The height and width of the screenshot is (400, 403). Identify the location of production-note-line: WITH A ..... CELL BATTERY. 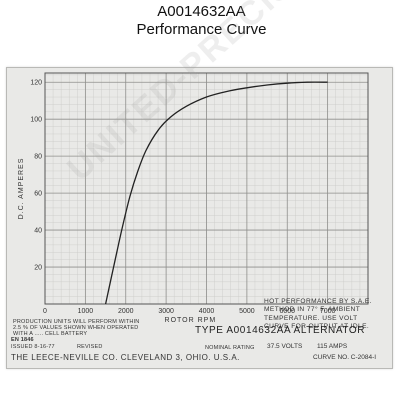
(50, 334).